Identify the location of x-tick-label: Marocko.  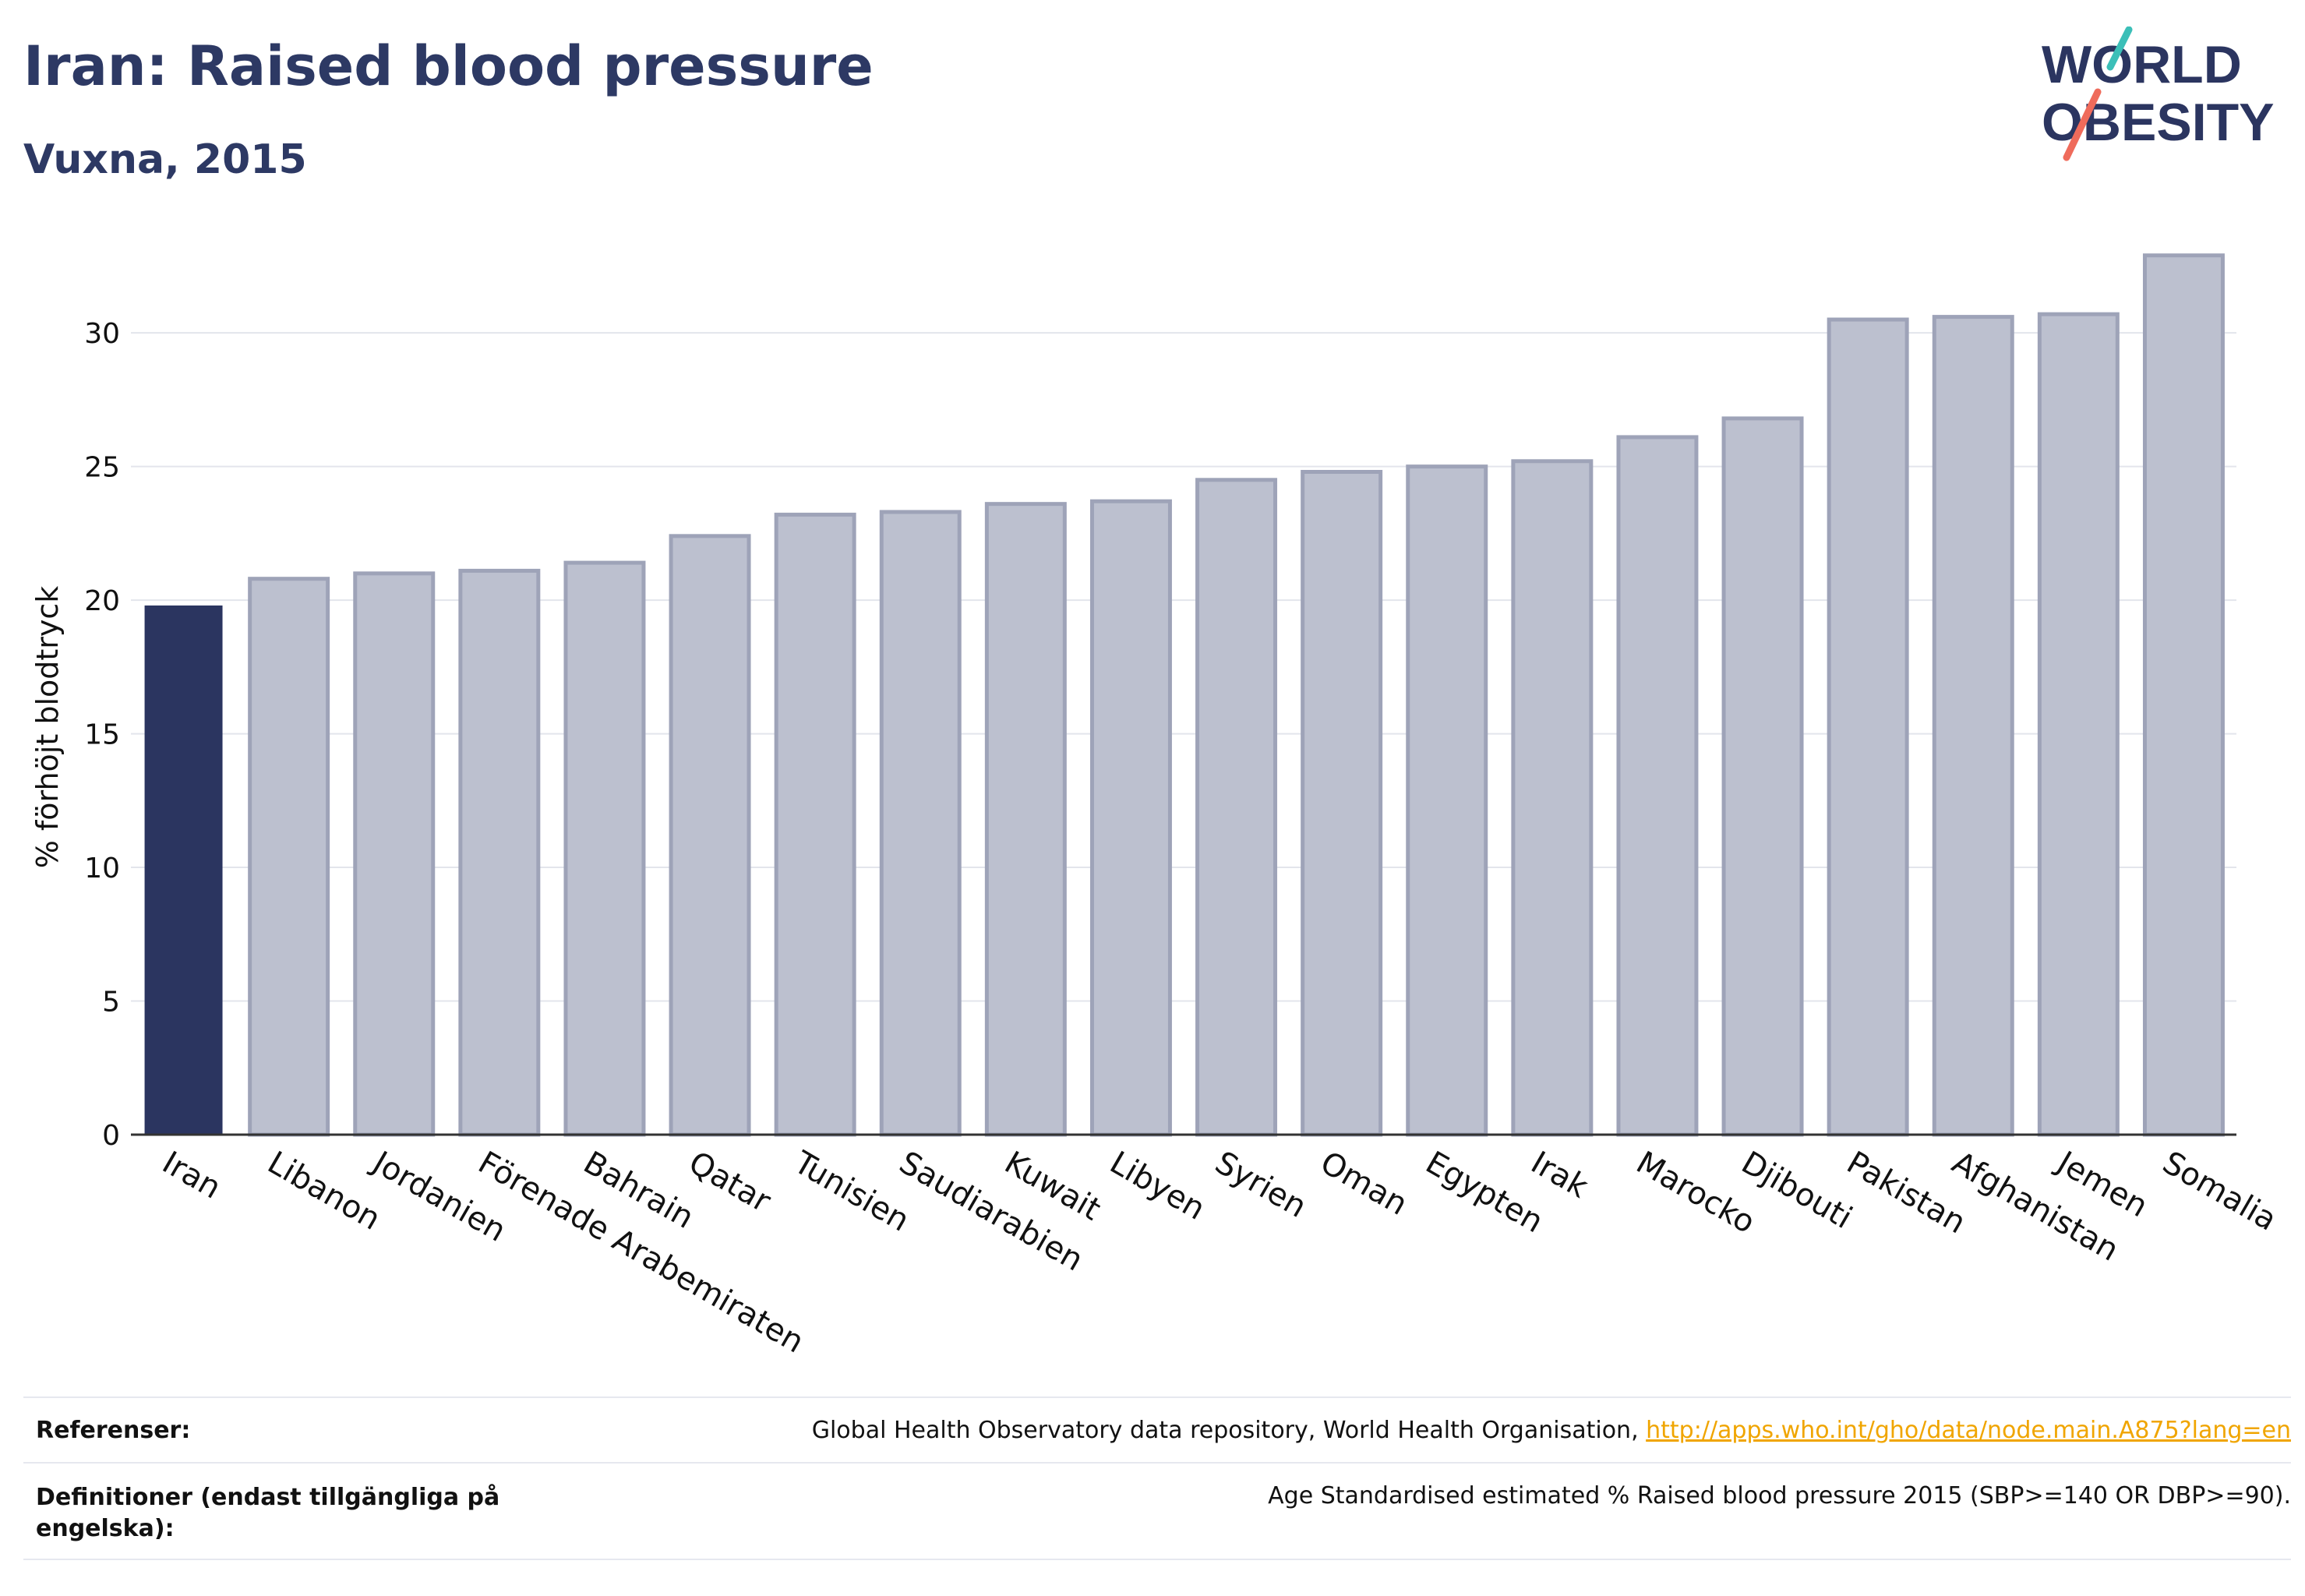
(1696, 1193).